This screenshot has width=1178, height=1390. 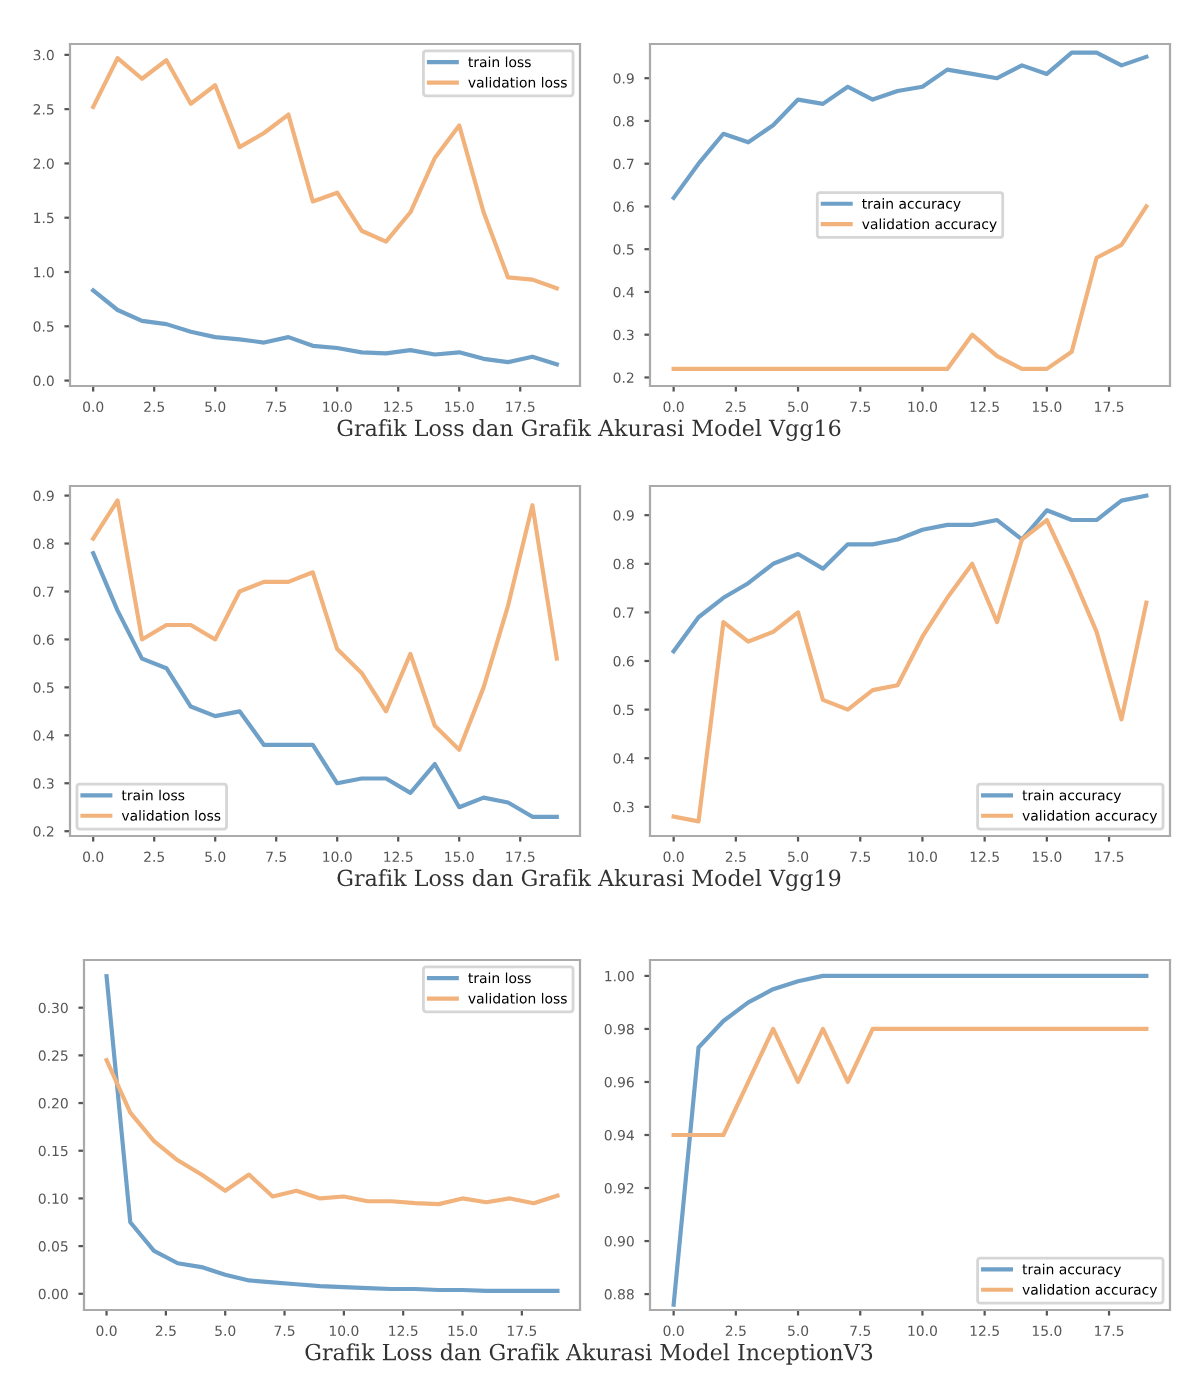 I want to click on text: Grafik Loss dan Grafik Akurasi Model Vgg16, so click(x=589, y=430).